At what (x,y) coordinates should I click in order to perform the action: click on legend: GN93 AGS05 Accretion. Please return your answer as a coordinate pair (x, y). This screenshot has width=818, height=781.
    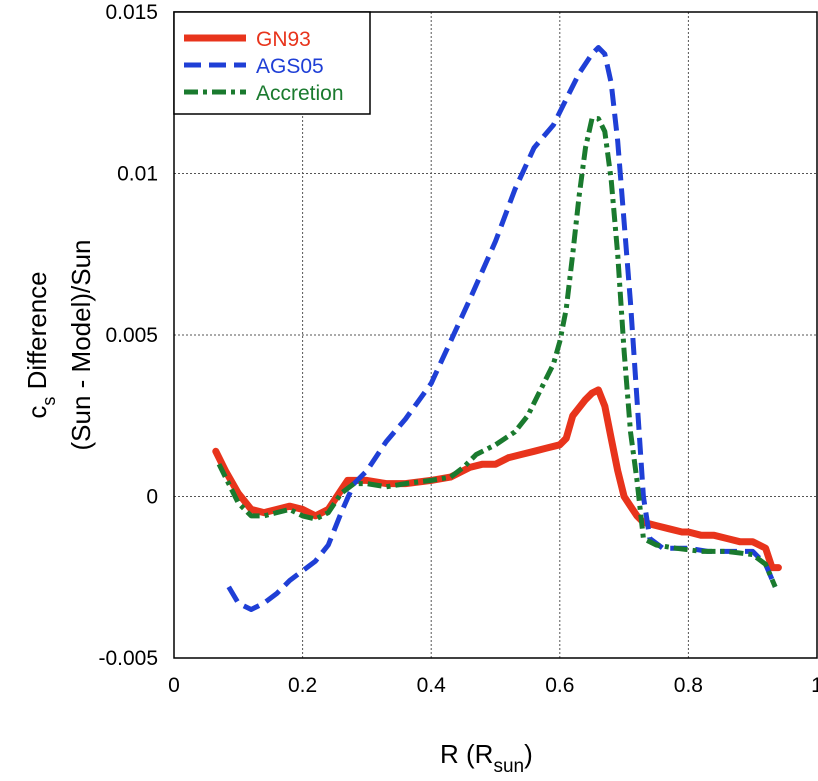
    Looking at the image, I should click on (272, 63).